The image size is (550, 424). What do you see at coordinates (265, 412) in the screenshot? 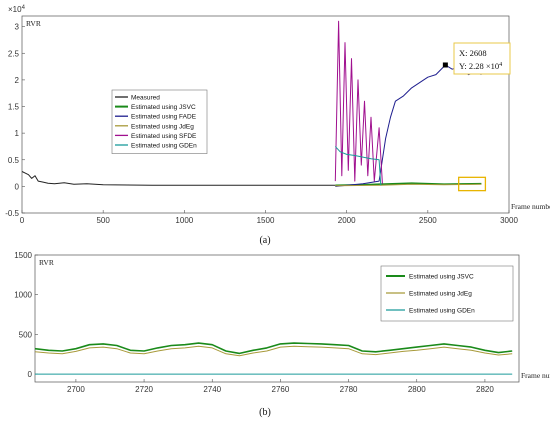
I see `panel-caption-b: (b)` at bounding box center [265, 412].